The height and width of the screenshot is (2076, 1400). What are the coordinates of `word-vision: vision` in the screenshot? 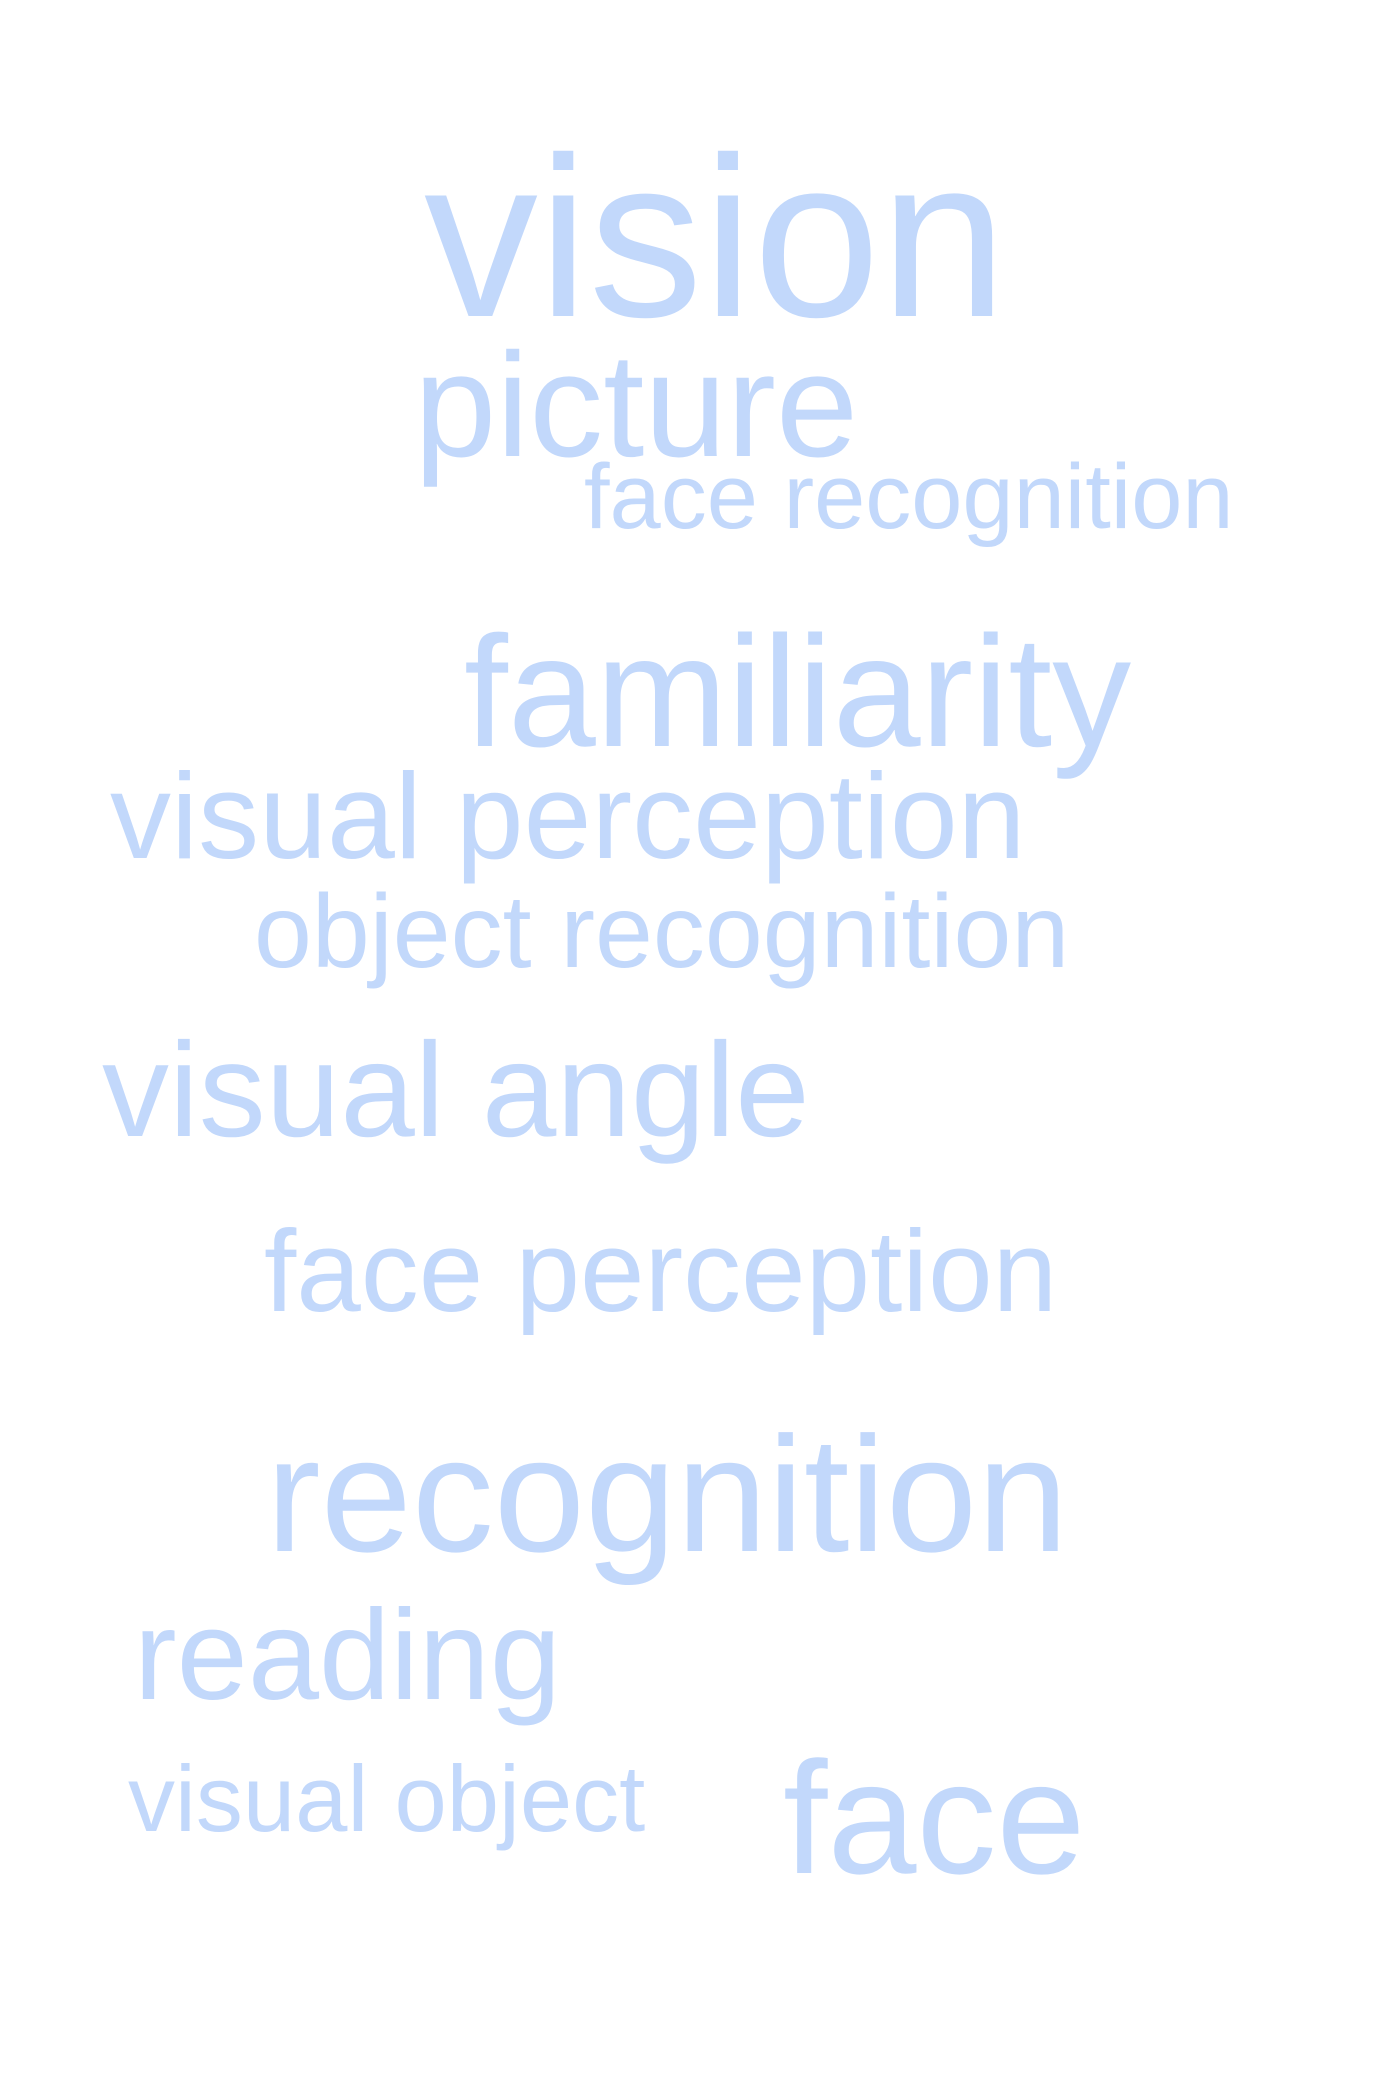 It's located at (715, 238).